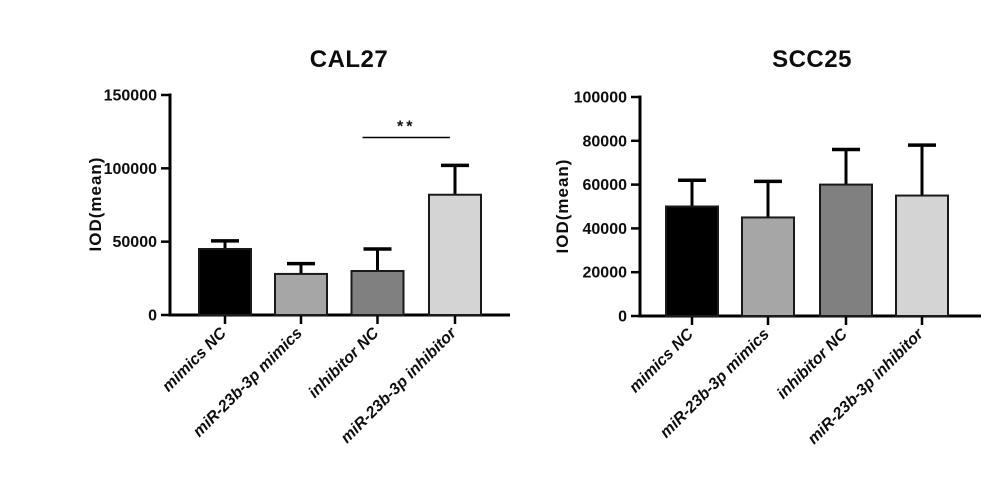  What do you see at coordinates (406, 127) in the screenshot?
I see `significance-stars: **` at bounding box center [406, 127].